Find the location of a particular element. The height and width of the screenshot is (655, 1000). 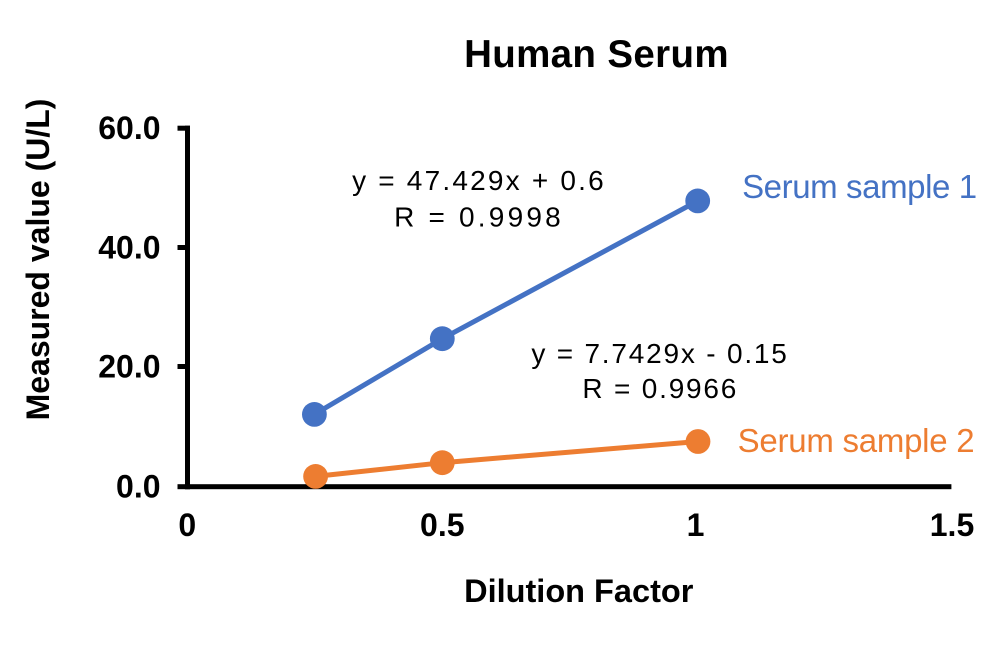

svg-text: y = 7.7429x - 0.15 is located at coordinates (659, 353).